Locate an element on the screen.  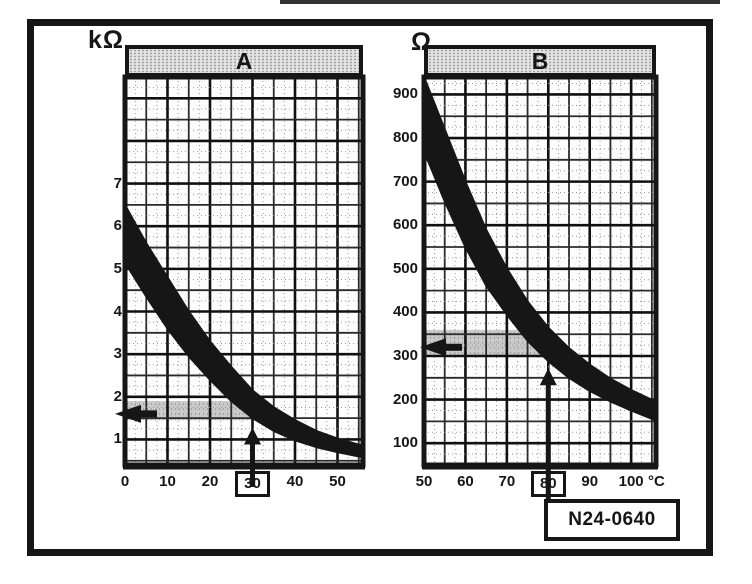
x-axis-unit-label: °C is located at coordinates (656, 481).